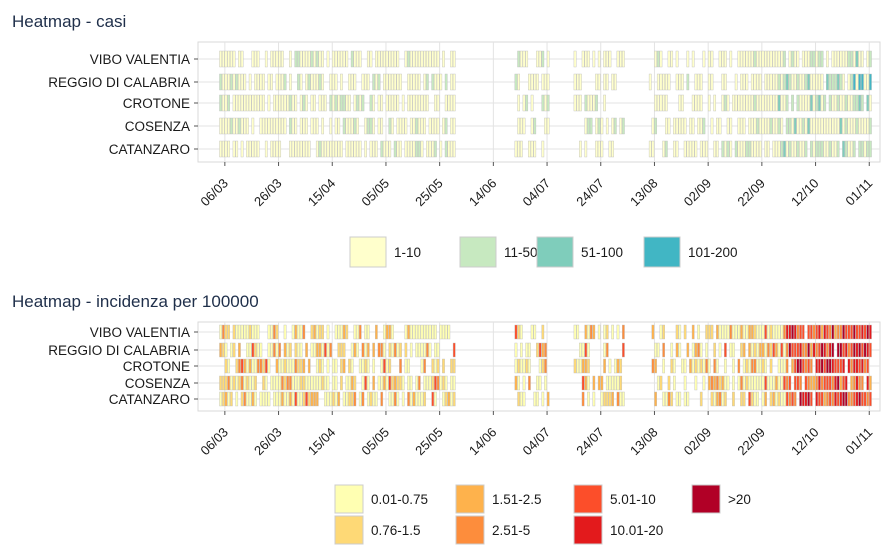  Describe the element at coordinates (537, 442) in the screenshot. I see `x-tick-label: 04/07` at that location.